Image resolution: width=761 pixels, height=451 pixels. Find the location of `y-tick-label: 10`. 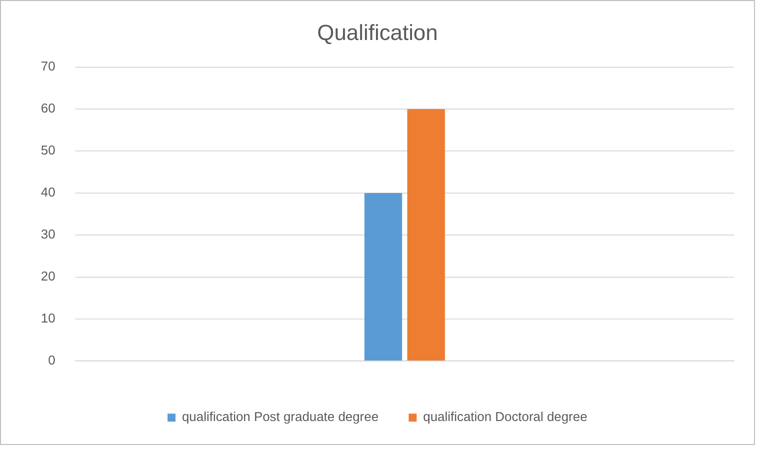

y-tick-label: 10 is located at coordinates (48, 318).